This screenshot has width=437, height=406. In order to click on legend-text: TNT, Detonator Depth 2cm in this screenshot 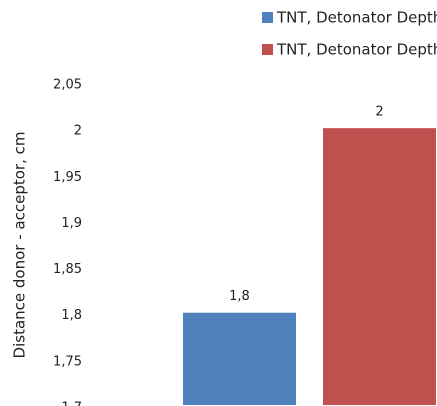, I will do `click(356, 18)`.